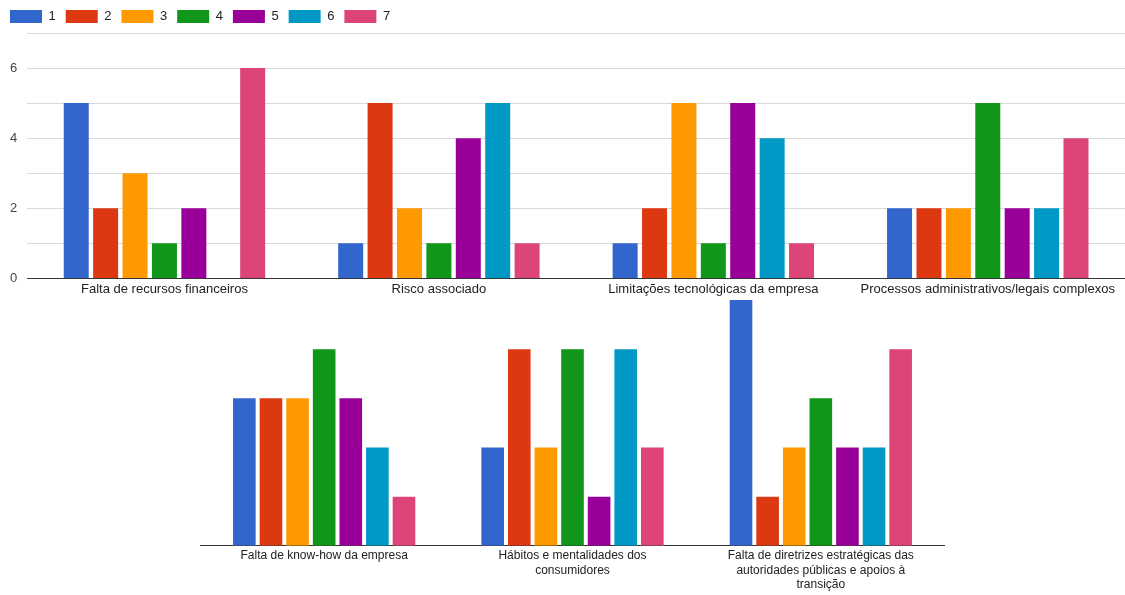 Image resolution: width=1125 pixels, height=595 pixels. Describe the element at coordinates (820, 570) in the screenshot. I see `x-tick-label: Falta de diretrizes estratégicas das autoridades públicas e apoios à transição` at that location.